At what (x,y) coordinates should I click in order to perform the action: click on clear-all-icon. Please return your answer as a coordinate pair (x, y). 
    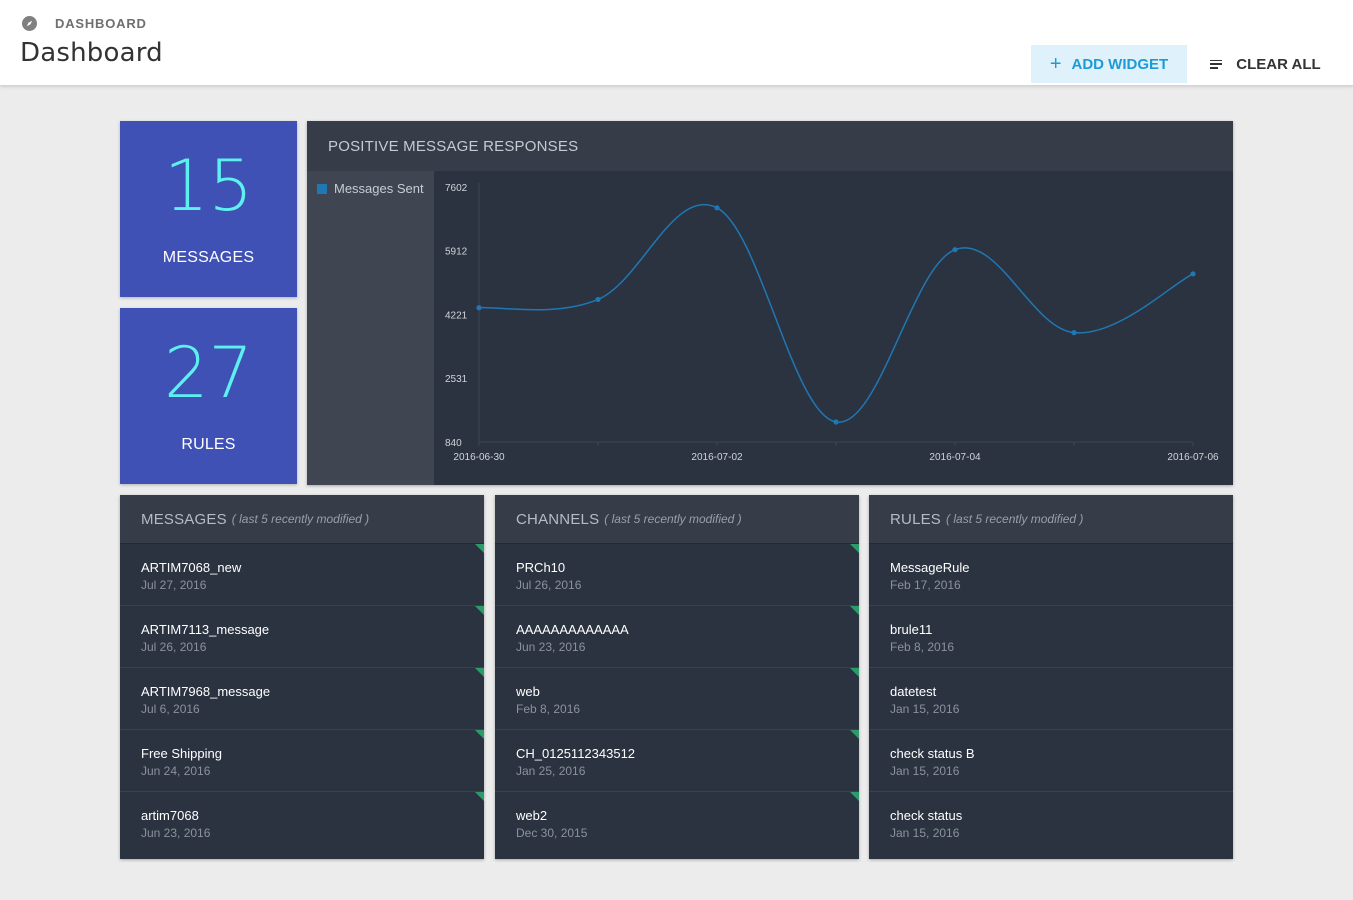
    Looking at the image, I should click on (1216, 64).